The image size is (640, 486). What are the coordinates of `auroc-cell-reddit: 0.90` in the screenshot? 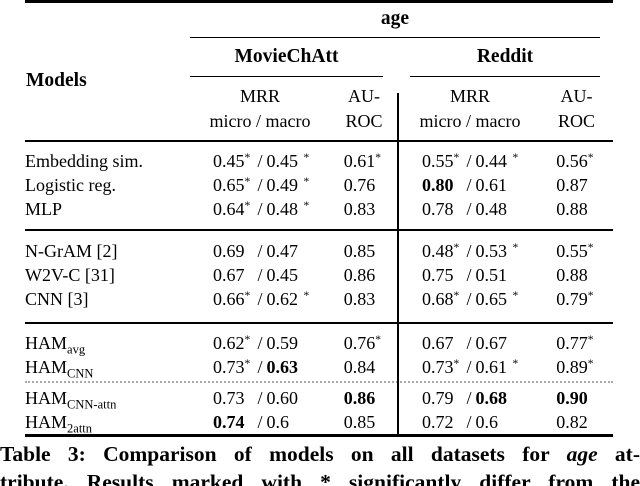 It's located at (576, 398).